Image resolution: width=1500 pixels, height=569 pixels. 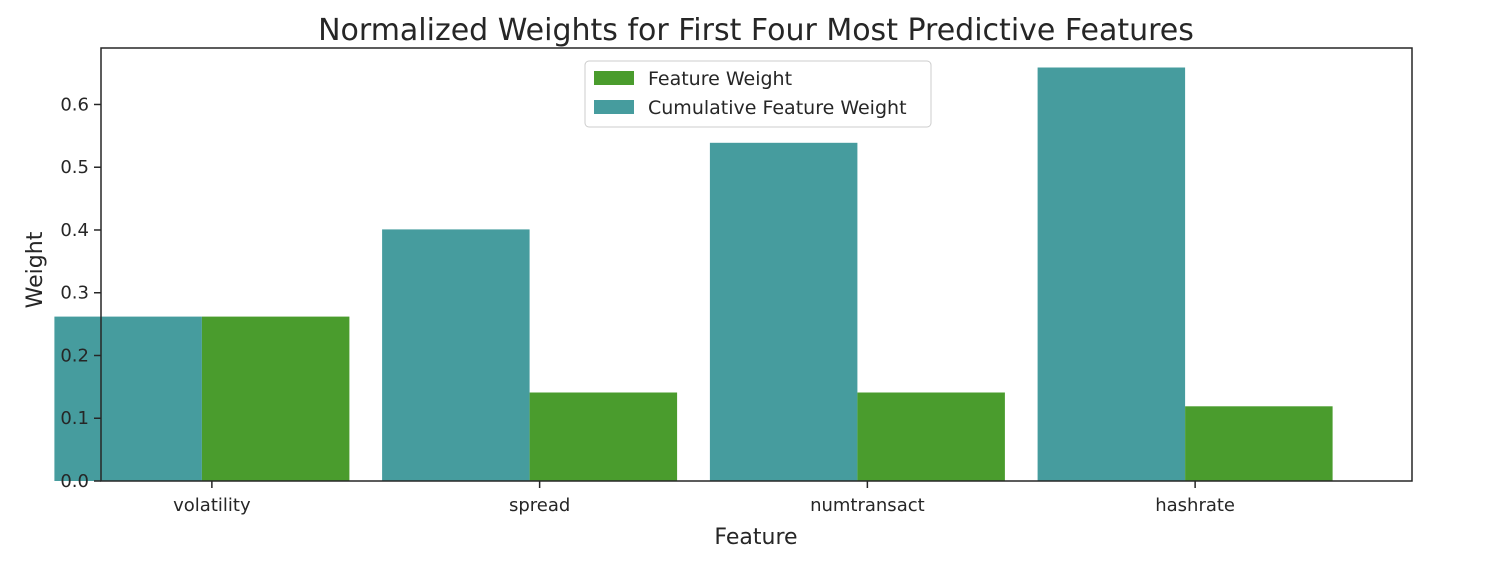 What do you see at coordinates (74, 167) in the screenshot?
I see `y-tick-label: 0.5` at bounding box center [74, 167].